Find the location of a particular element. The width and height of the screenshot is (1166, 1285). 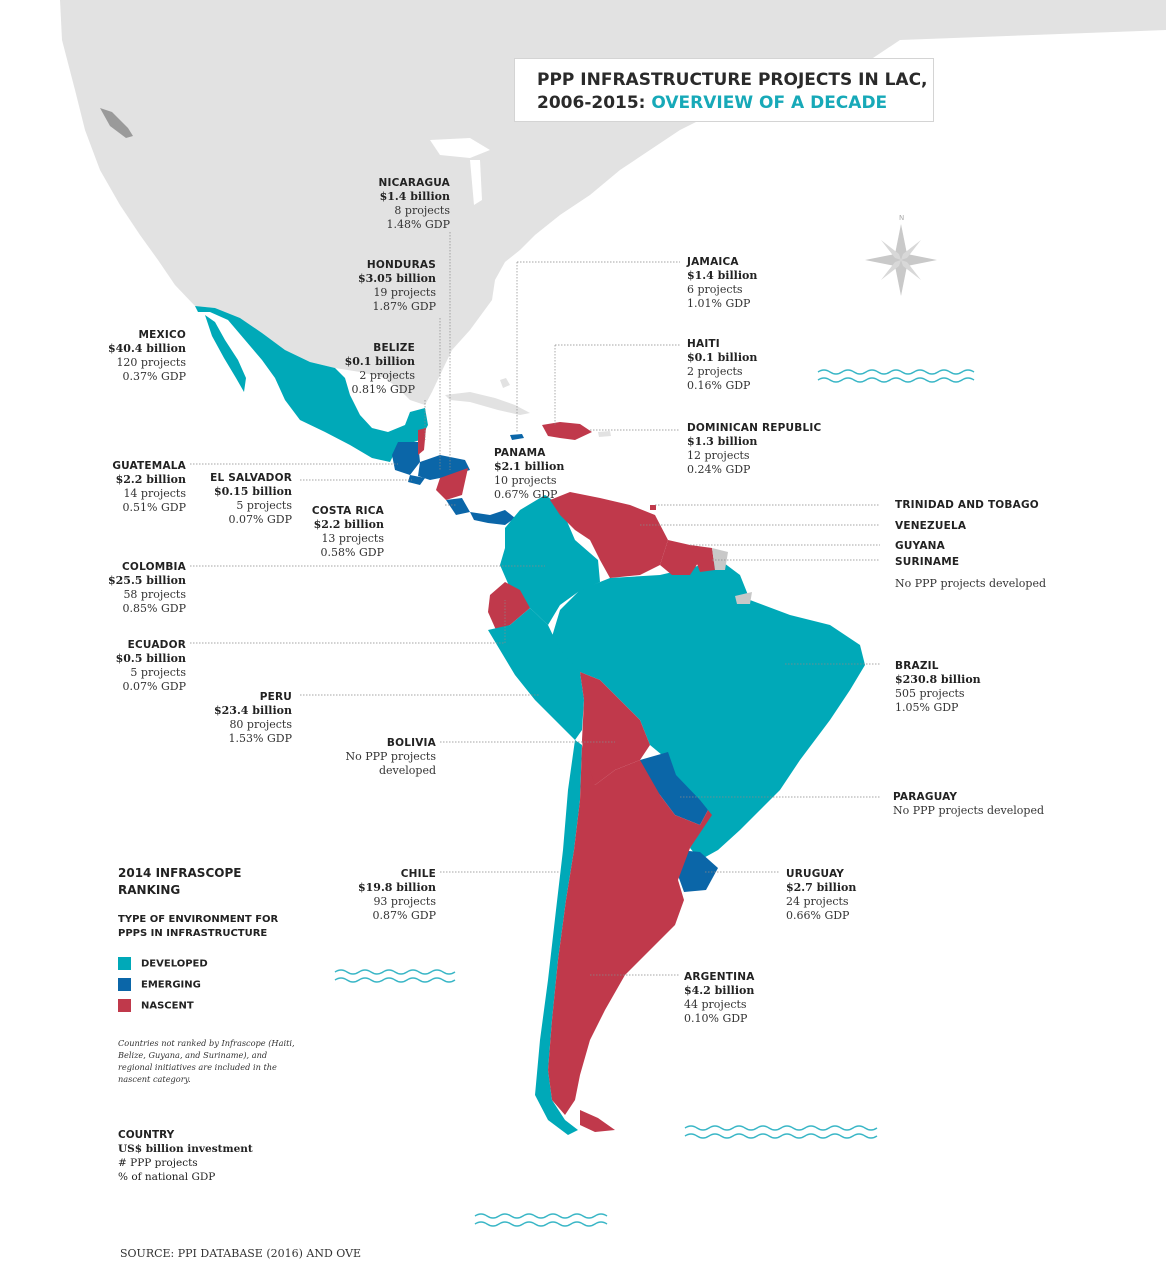

label-bolivia: BOLIVIA No PPP projects developed is located at coordinates (381, 757).